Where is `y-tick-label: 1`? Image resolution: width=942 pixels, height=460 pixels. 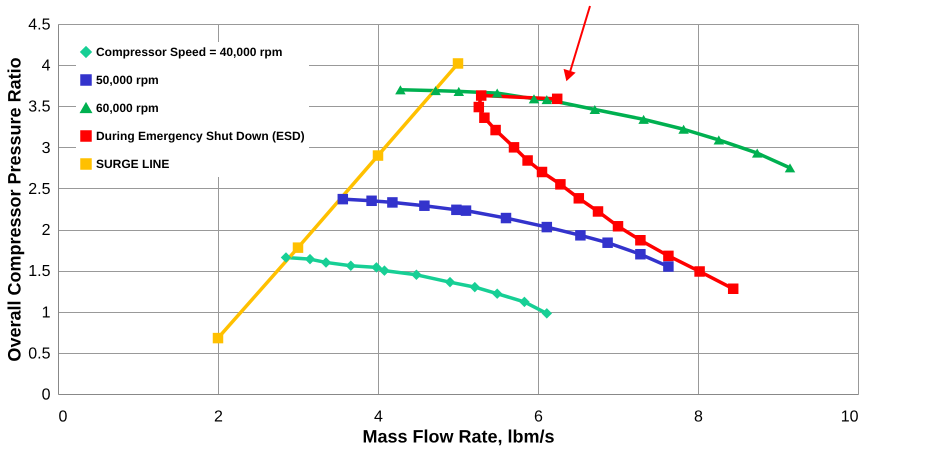
y-tick-label: 1 is located at coordinates (46, 313).